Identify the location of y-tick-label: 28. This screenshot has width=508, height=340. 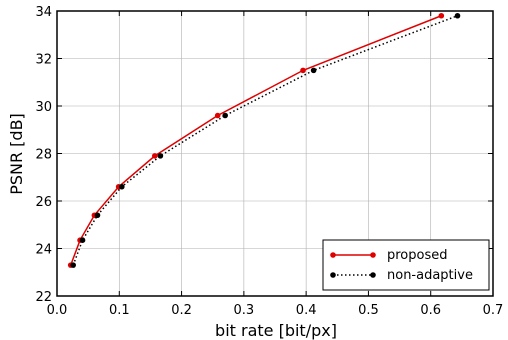
(43, 155).